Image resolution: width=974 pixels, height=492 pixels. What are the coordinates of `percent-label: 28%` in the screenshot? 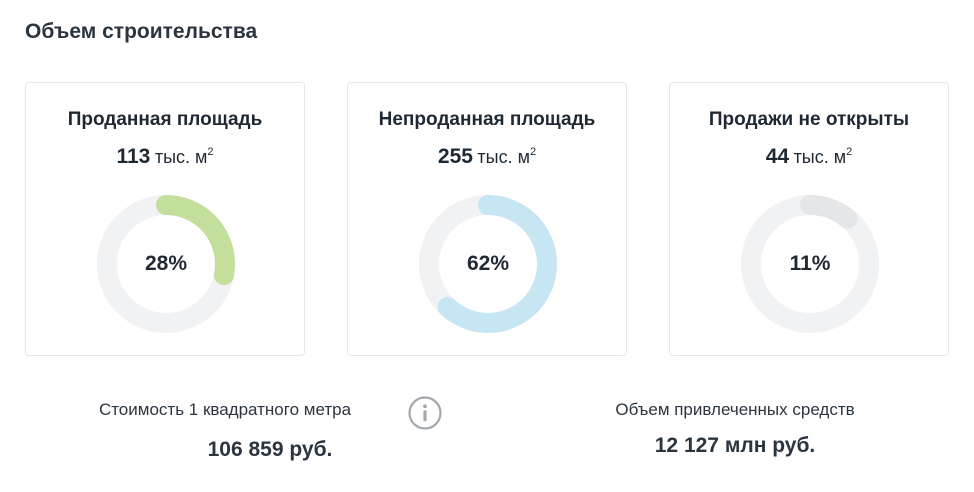 It's located at (166, 263).